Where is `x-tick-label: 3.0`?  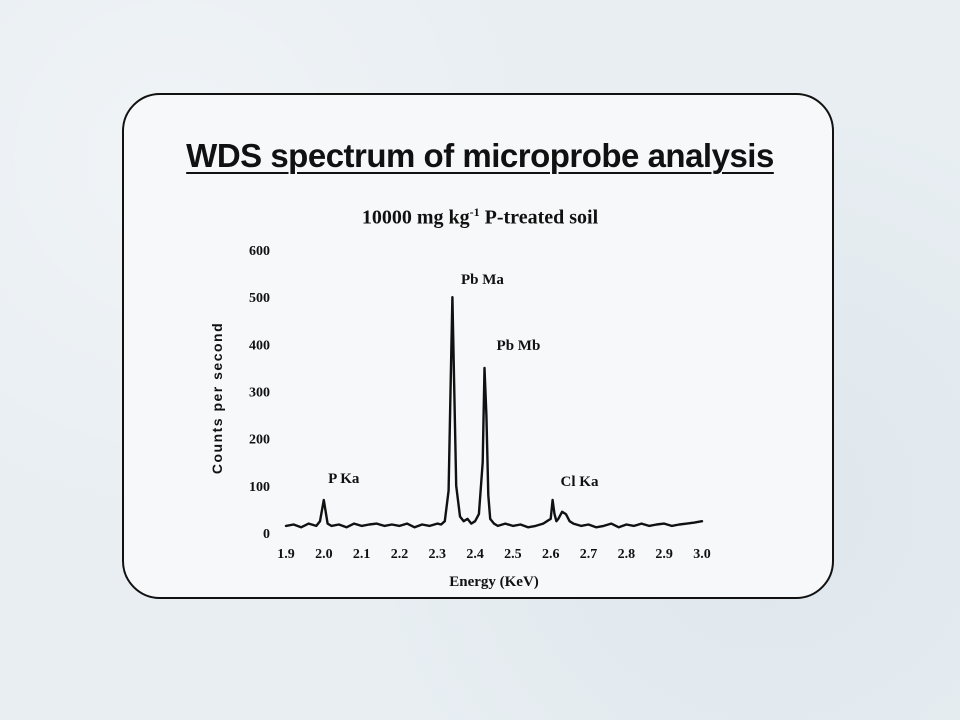 x-tick-label: 3.0 is located at coordinates (702, 554).